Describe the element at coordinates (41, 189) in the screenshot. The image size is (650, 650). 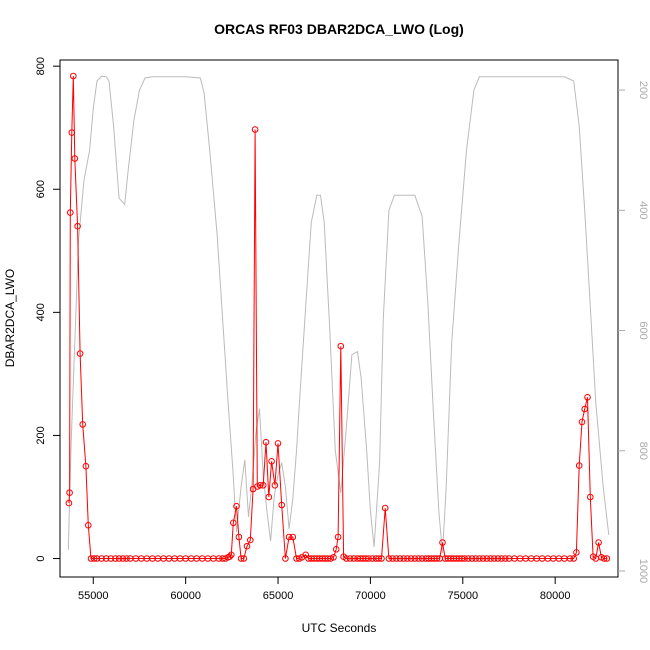
I see `y-tick-label: 600` at that location.